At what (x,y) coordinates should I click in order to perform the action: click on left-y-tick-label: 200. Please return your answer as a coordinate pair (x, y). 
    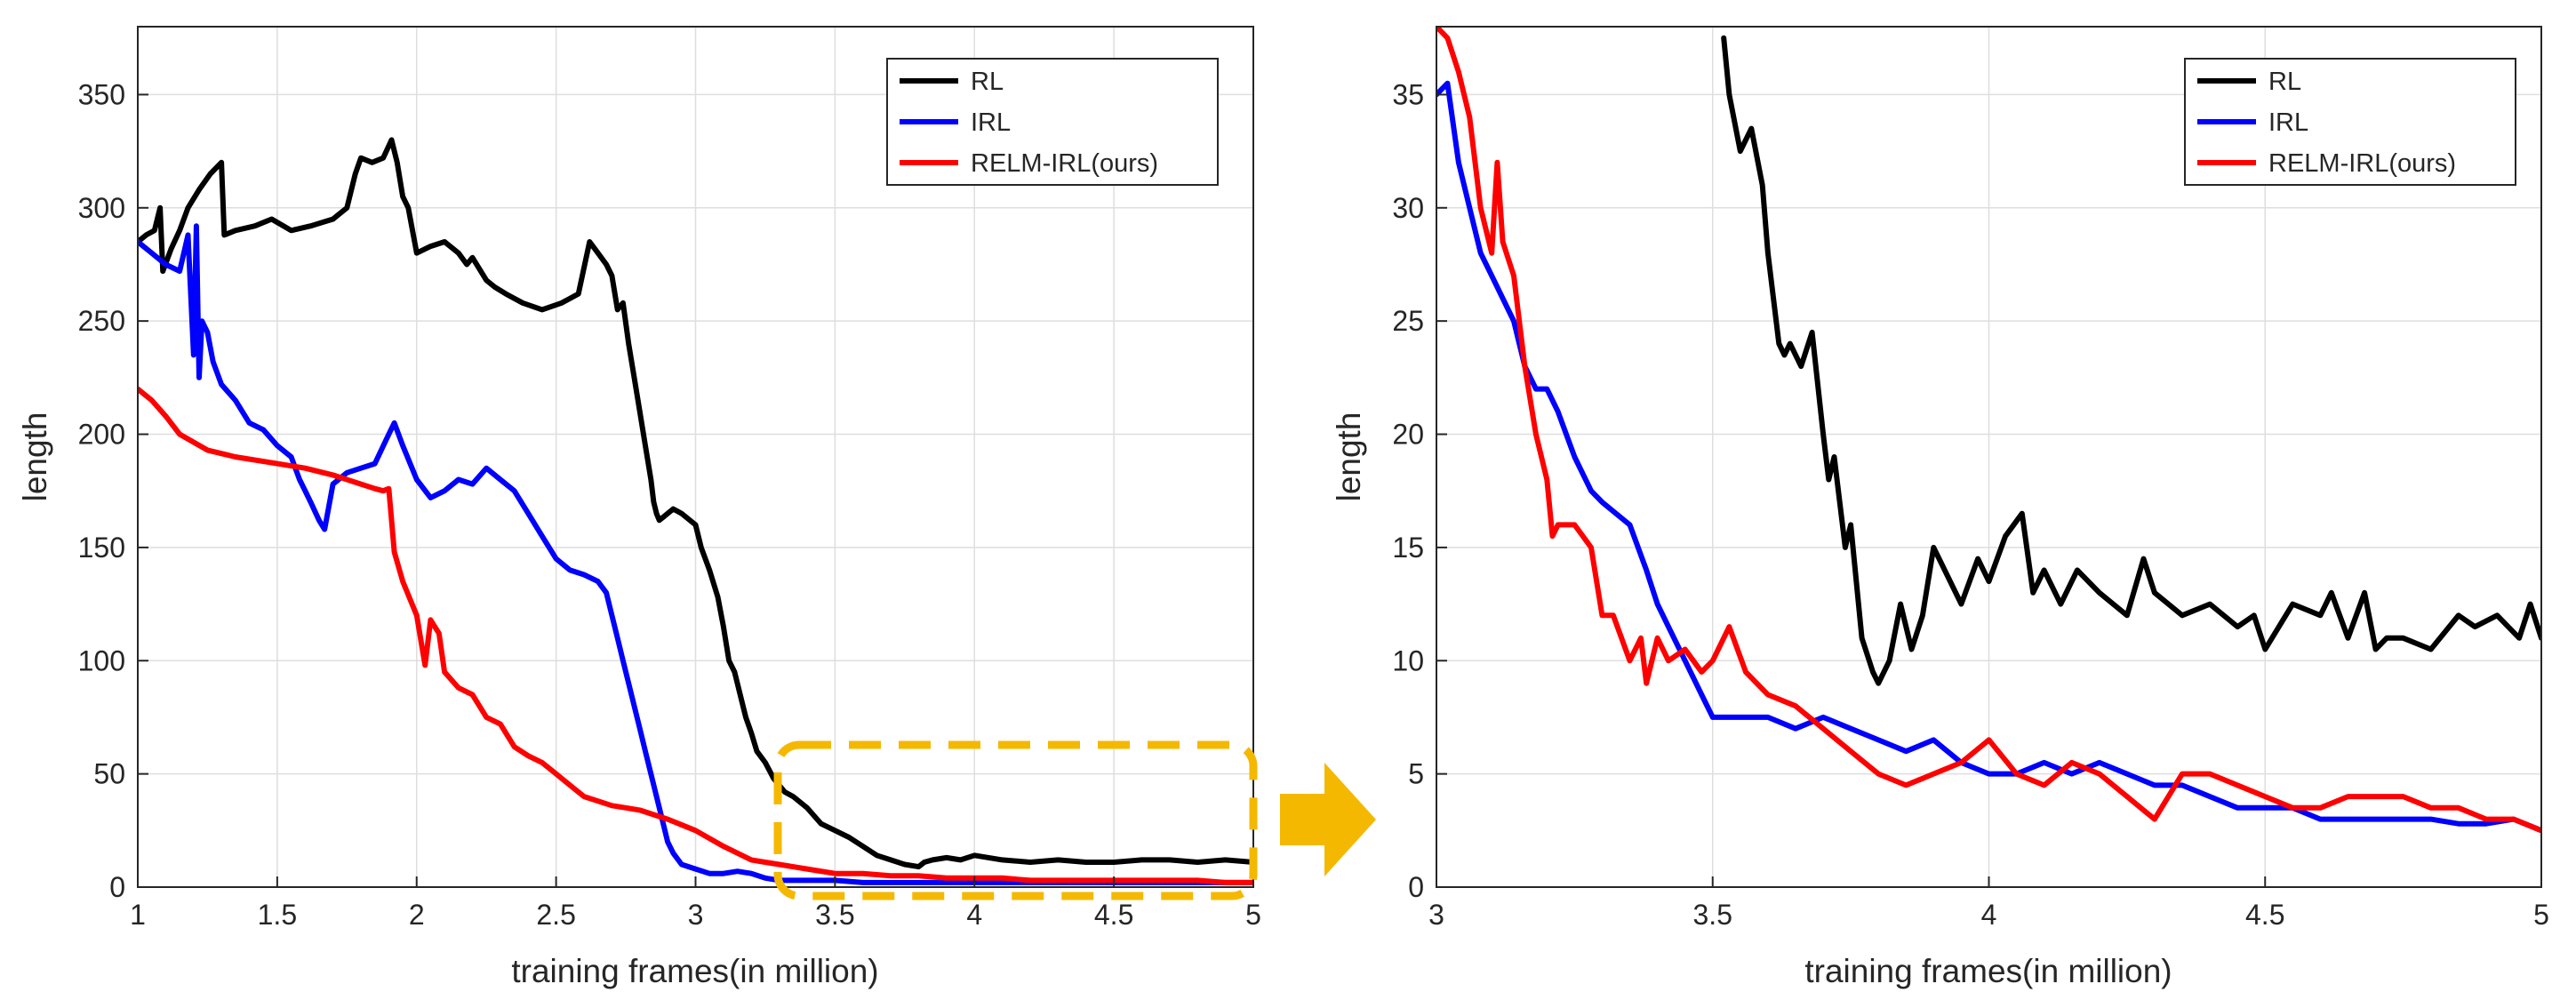
    Looking at the image, I should click on (101, 435).